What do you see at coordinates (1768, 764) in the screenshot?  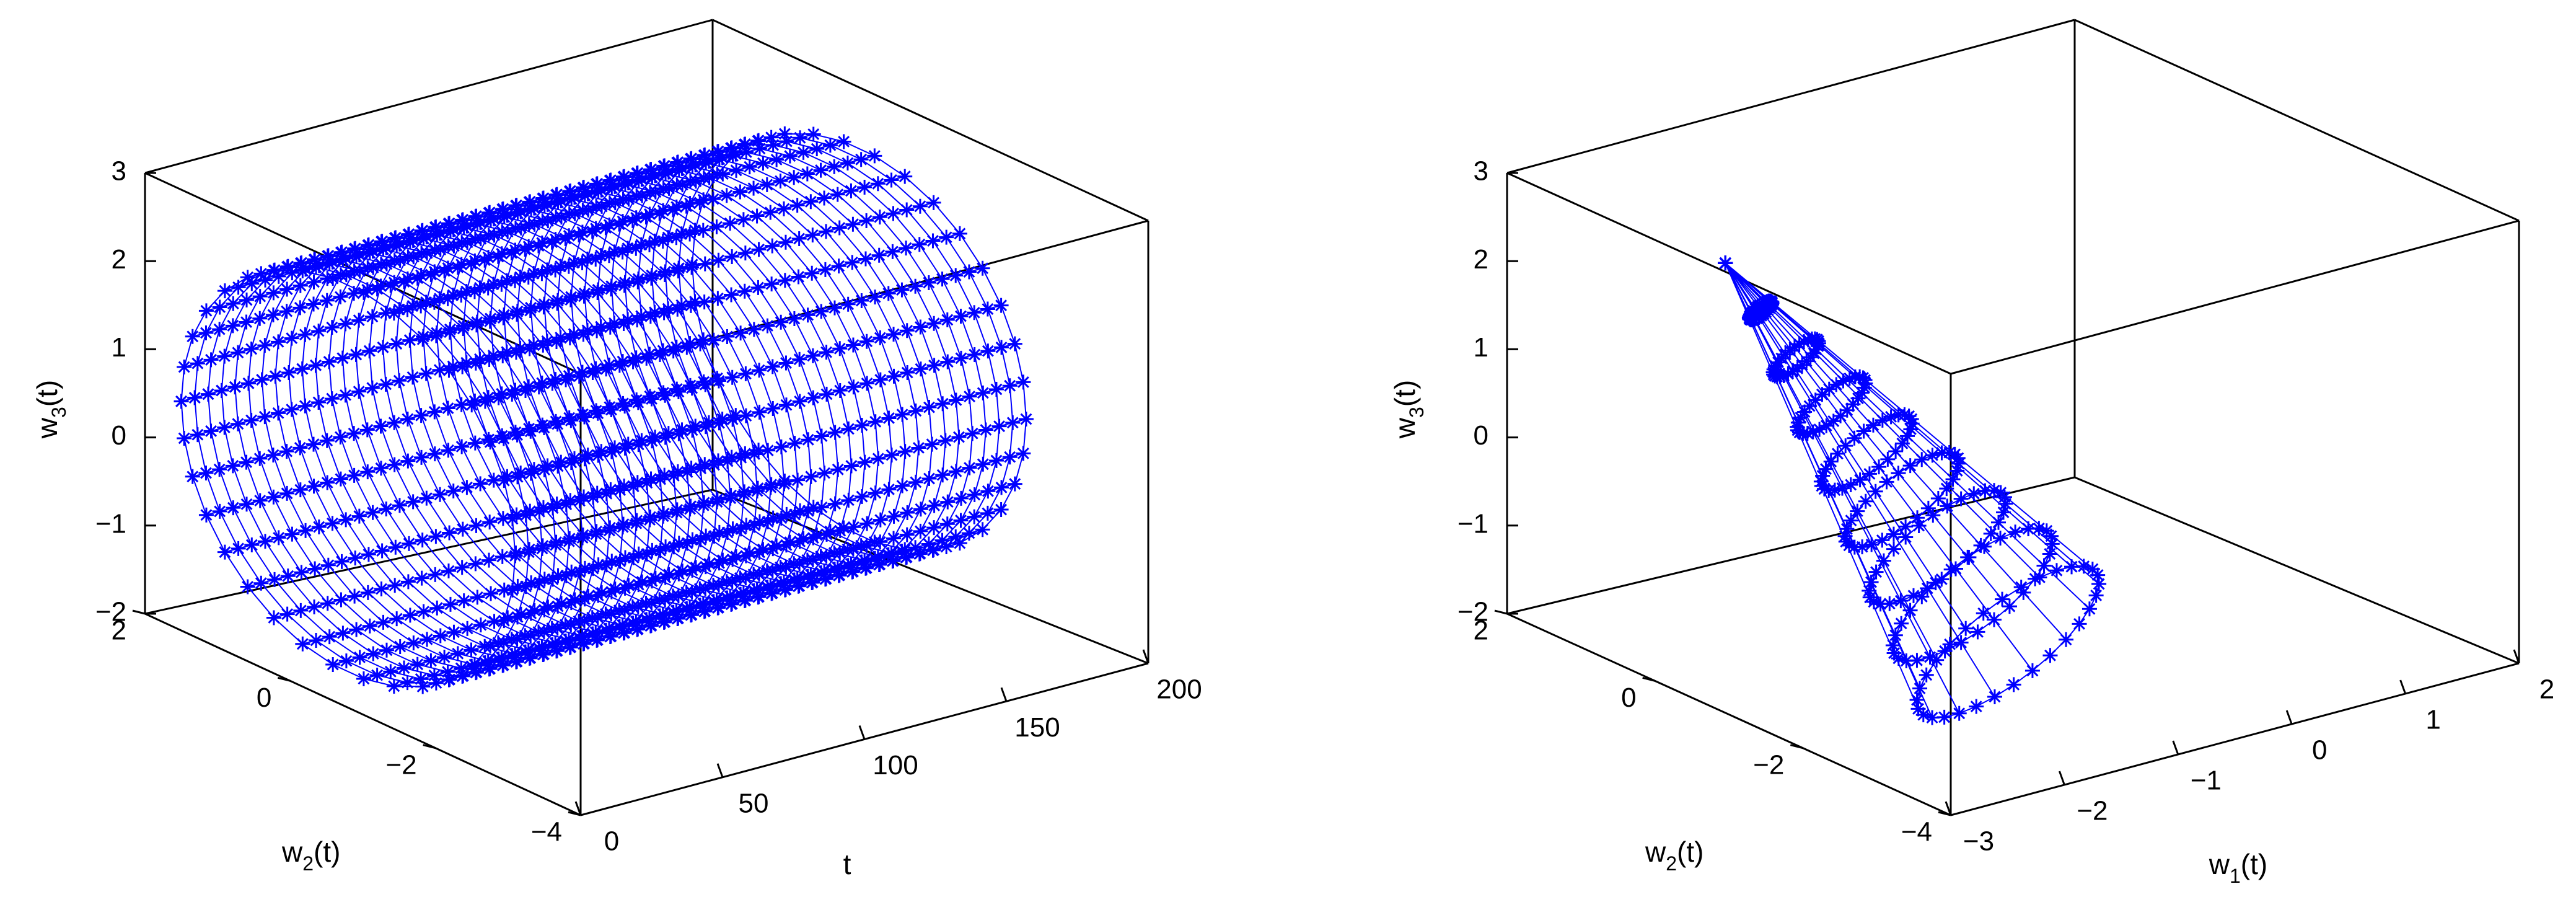 I see `tick-label: −2` at bounding box center [1768, 764].